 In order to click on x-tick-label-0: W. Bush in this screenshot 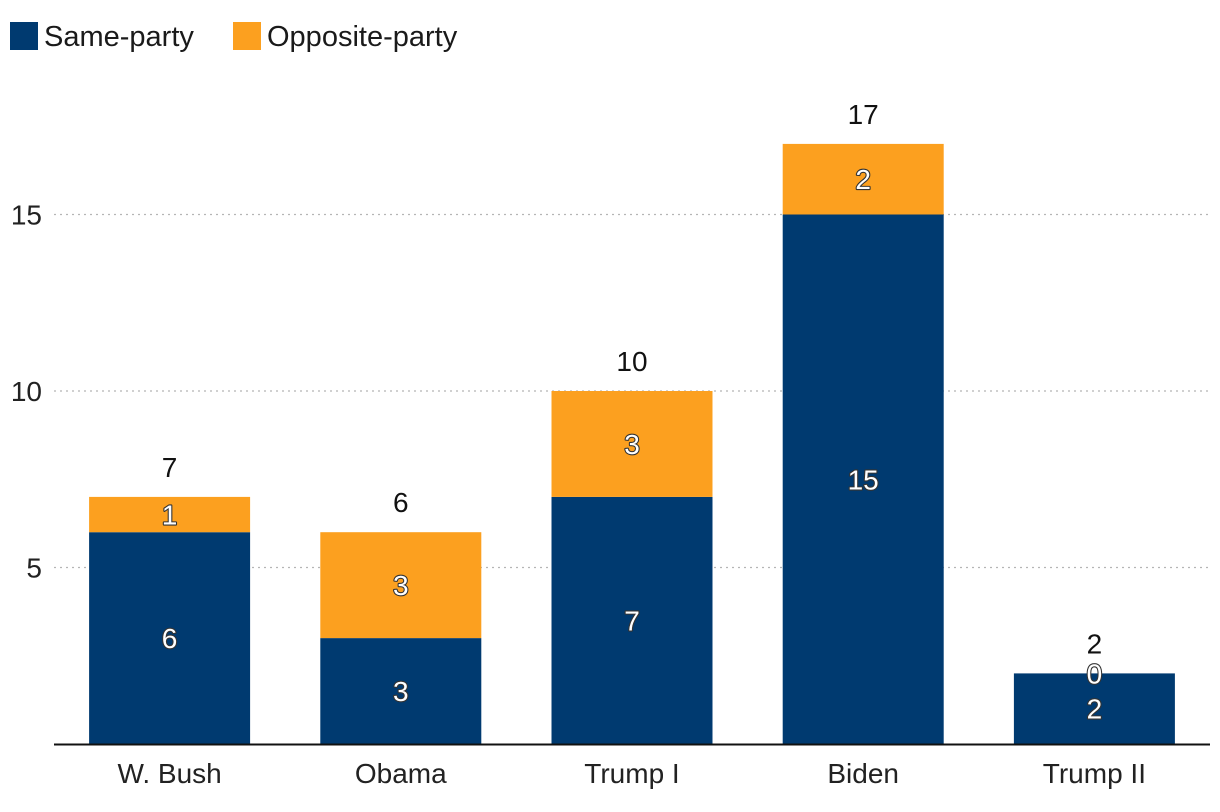, I will do `click(169, 773)`.